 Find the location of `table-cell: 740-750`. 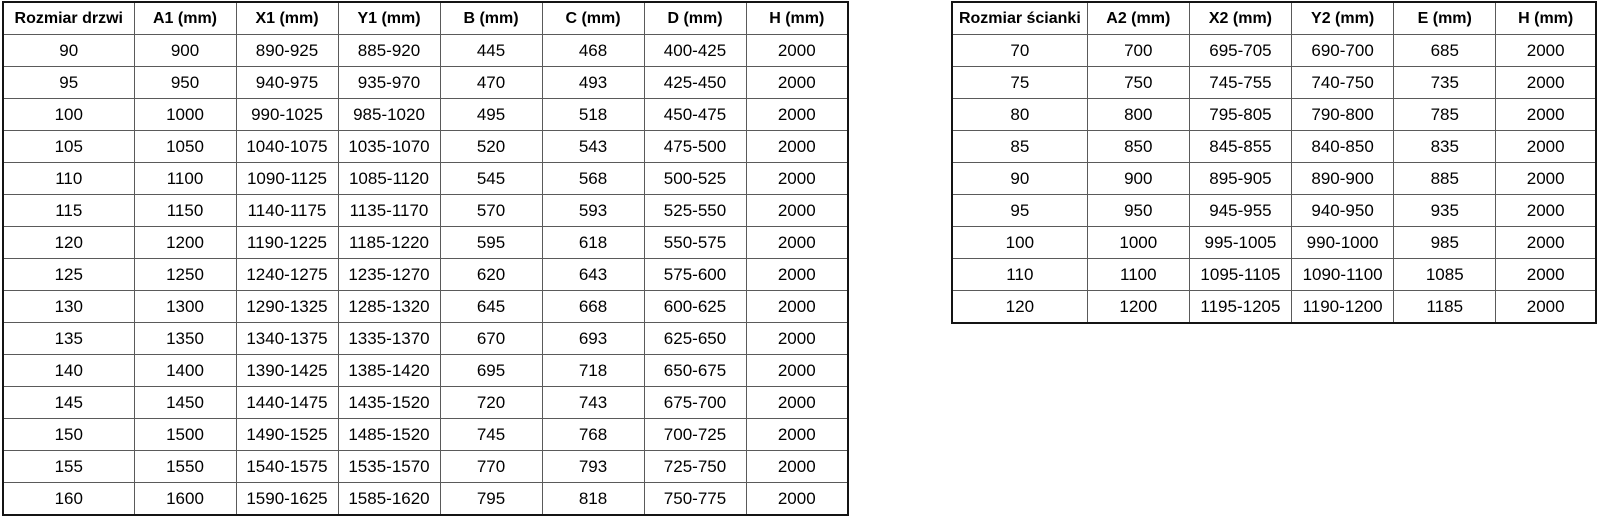

table-cell: 740-750 is located at coordinates (1343, 82).